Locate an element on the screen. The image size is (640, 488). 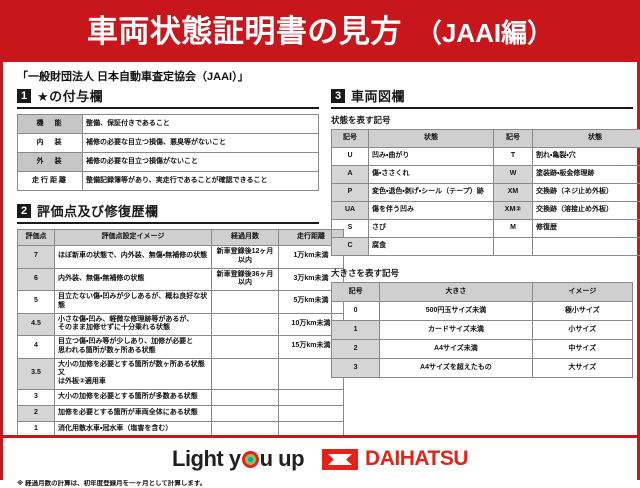
table-header-row: 記号 状態 記号 状態 is located at coordinates (486, 139).